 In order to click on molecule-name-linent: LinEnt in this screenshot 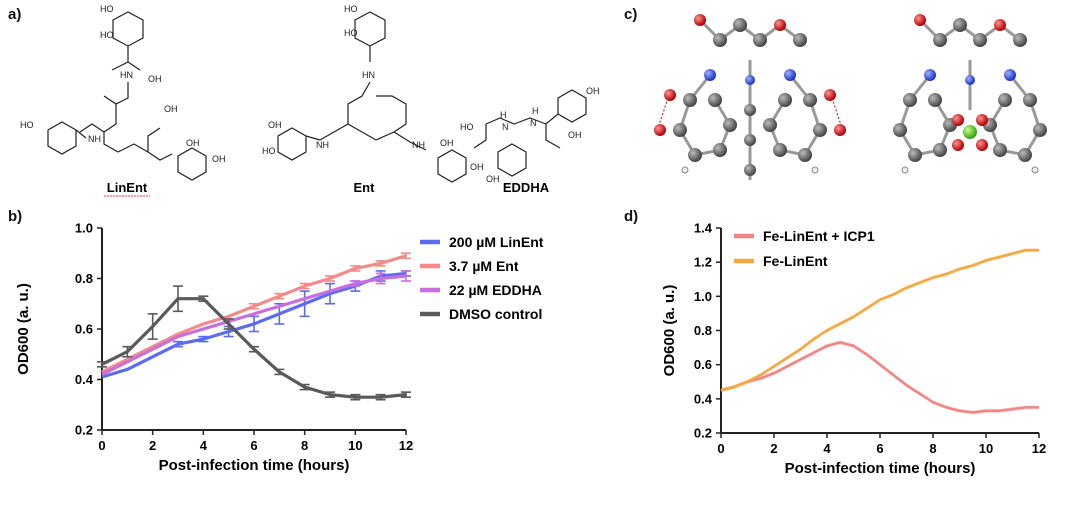, I will do `click(127, 187)`.